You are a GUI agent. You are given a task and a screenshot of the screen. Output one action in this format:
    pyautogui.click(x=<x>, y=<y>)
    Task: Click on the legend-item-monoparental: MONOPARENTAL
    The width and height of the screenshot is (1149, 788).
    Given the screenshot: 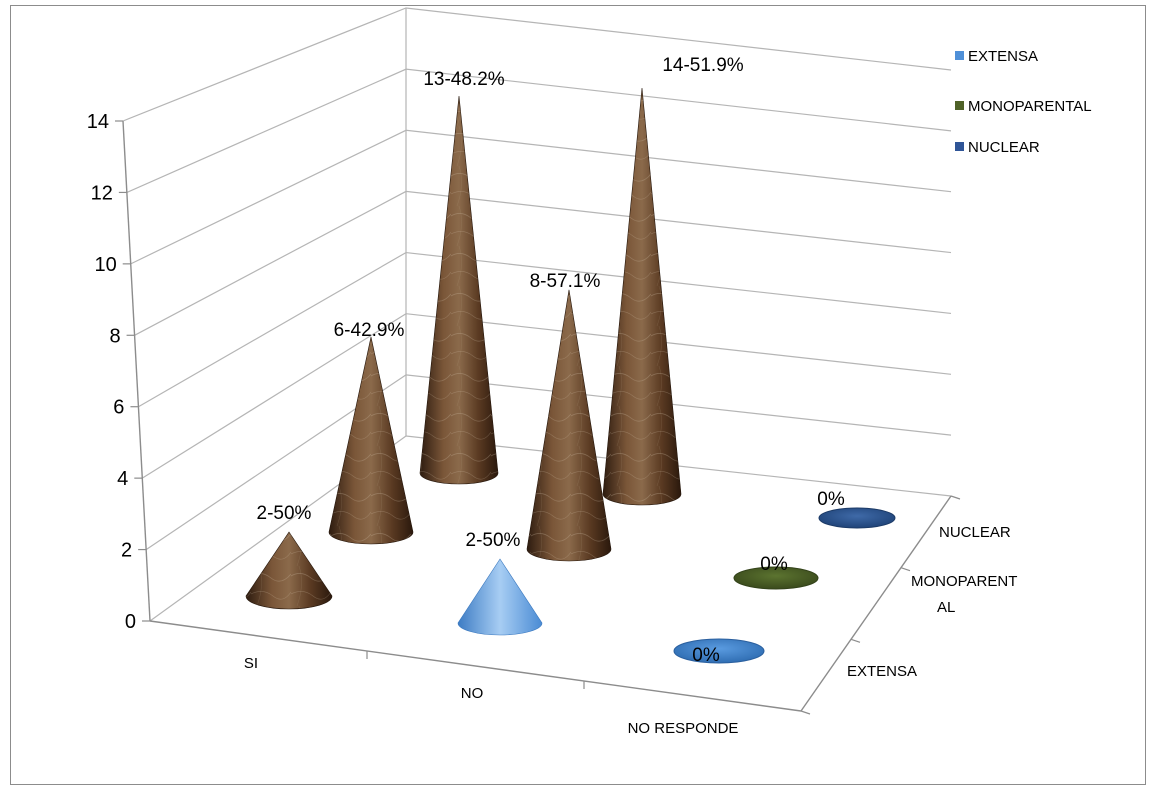 What is the action you would take?
    pyautogui.click(x=1023, y=106)
    